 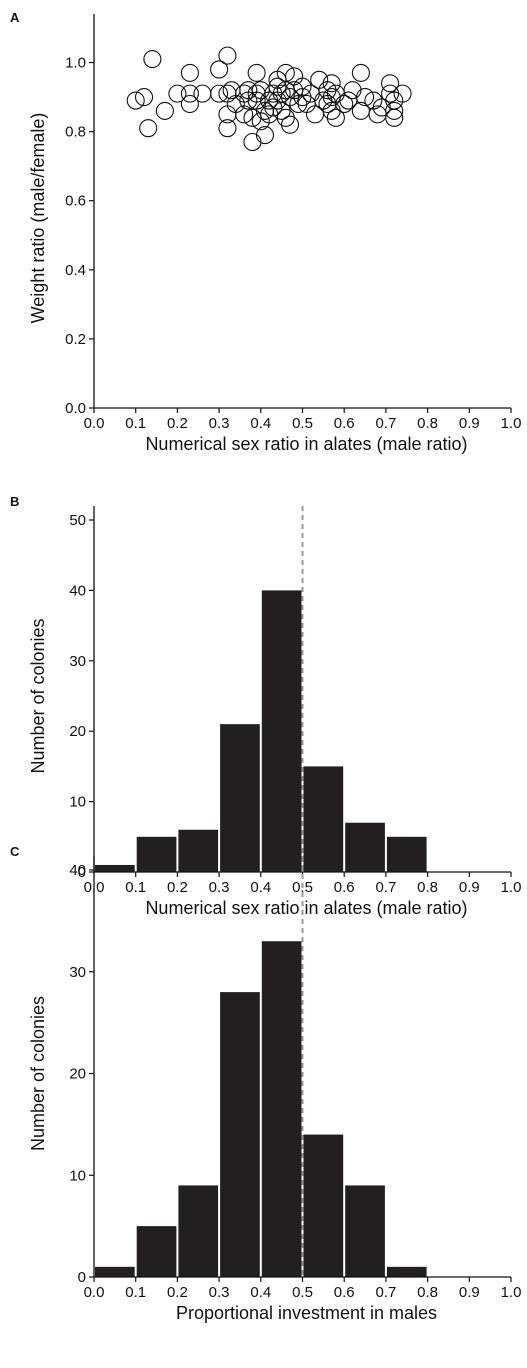 What do you see at coordinates (14, 501) in the screenshot?
I see `panel-letter: B` at bounding box center [14, 501].